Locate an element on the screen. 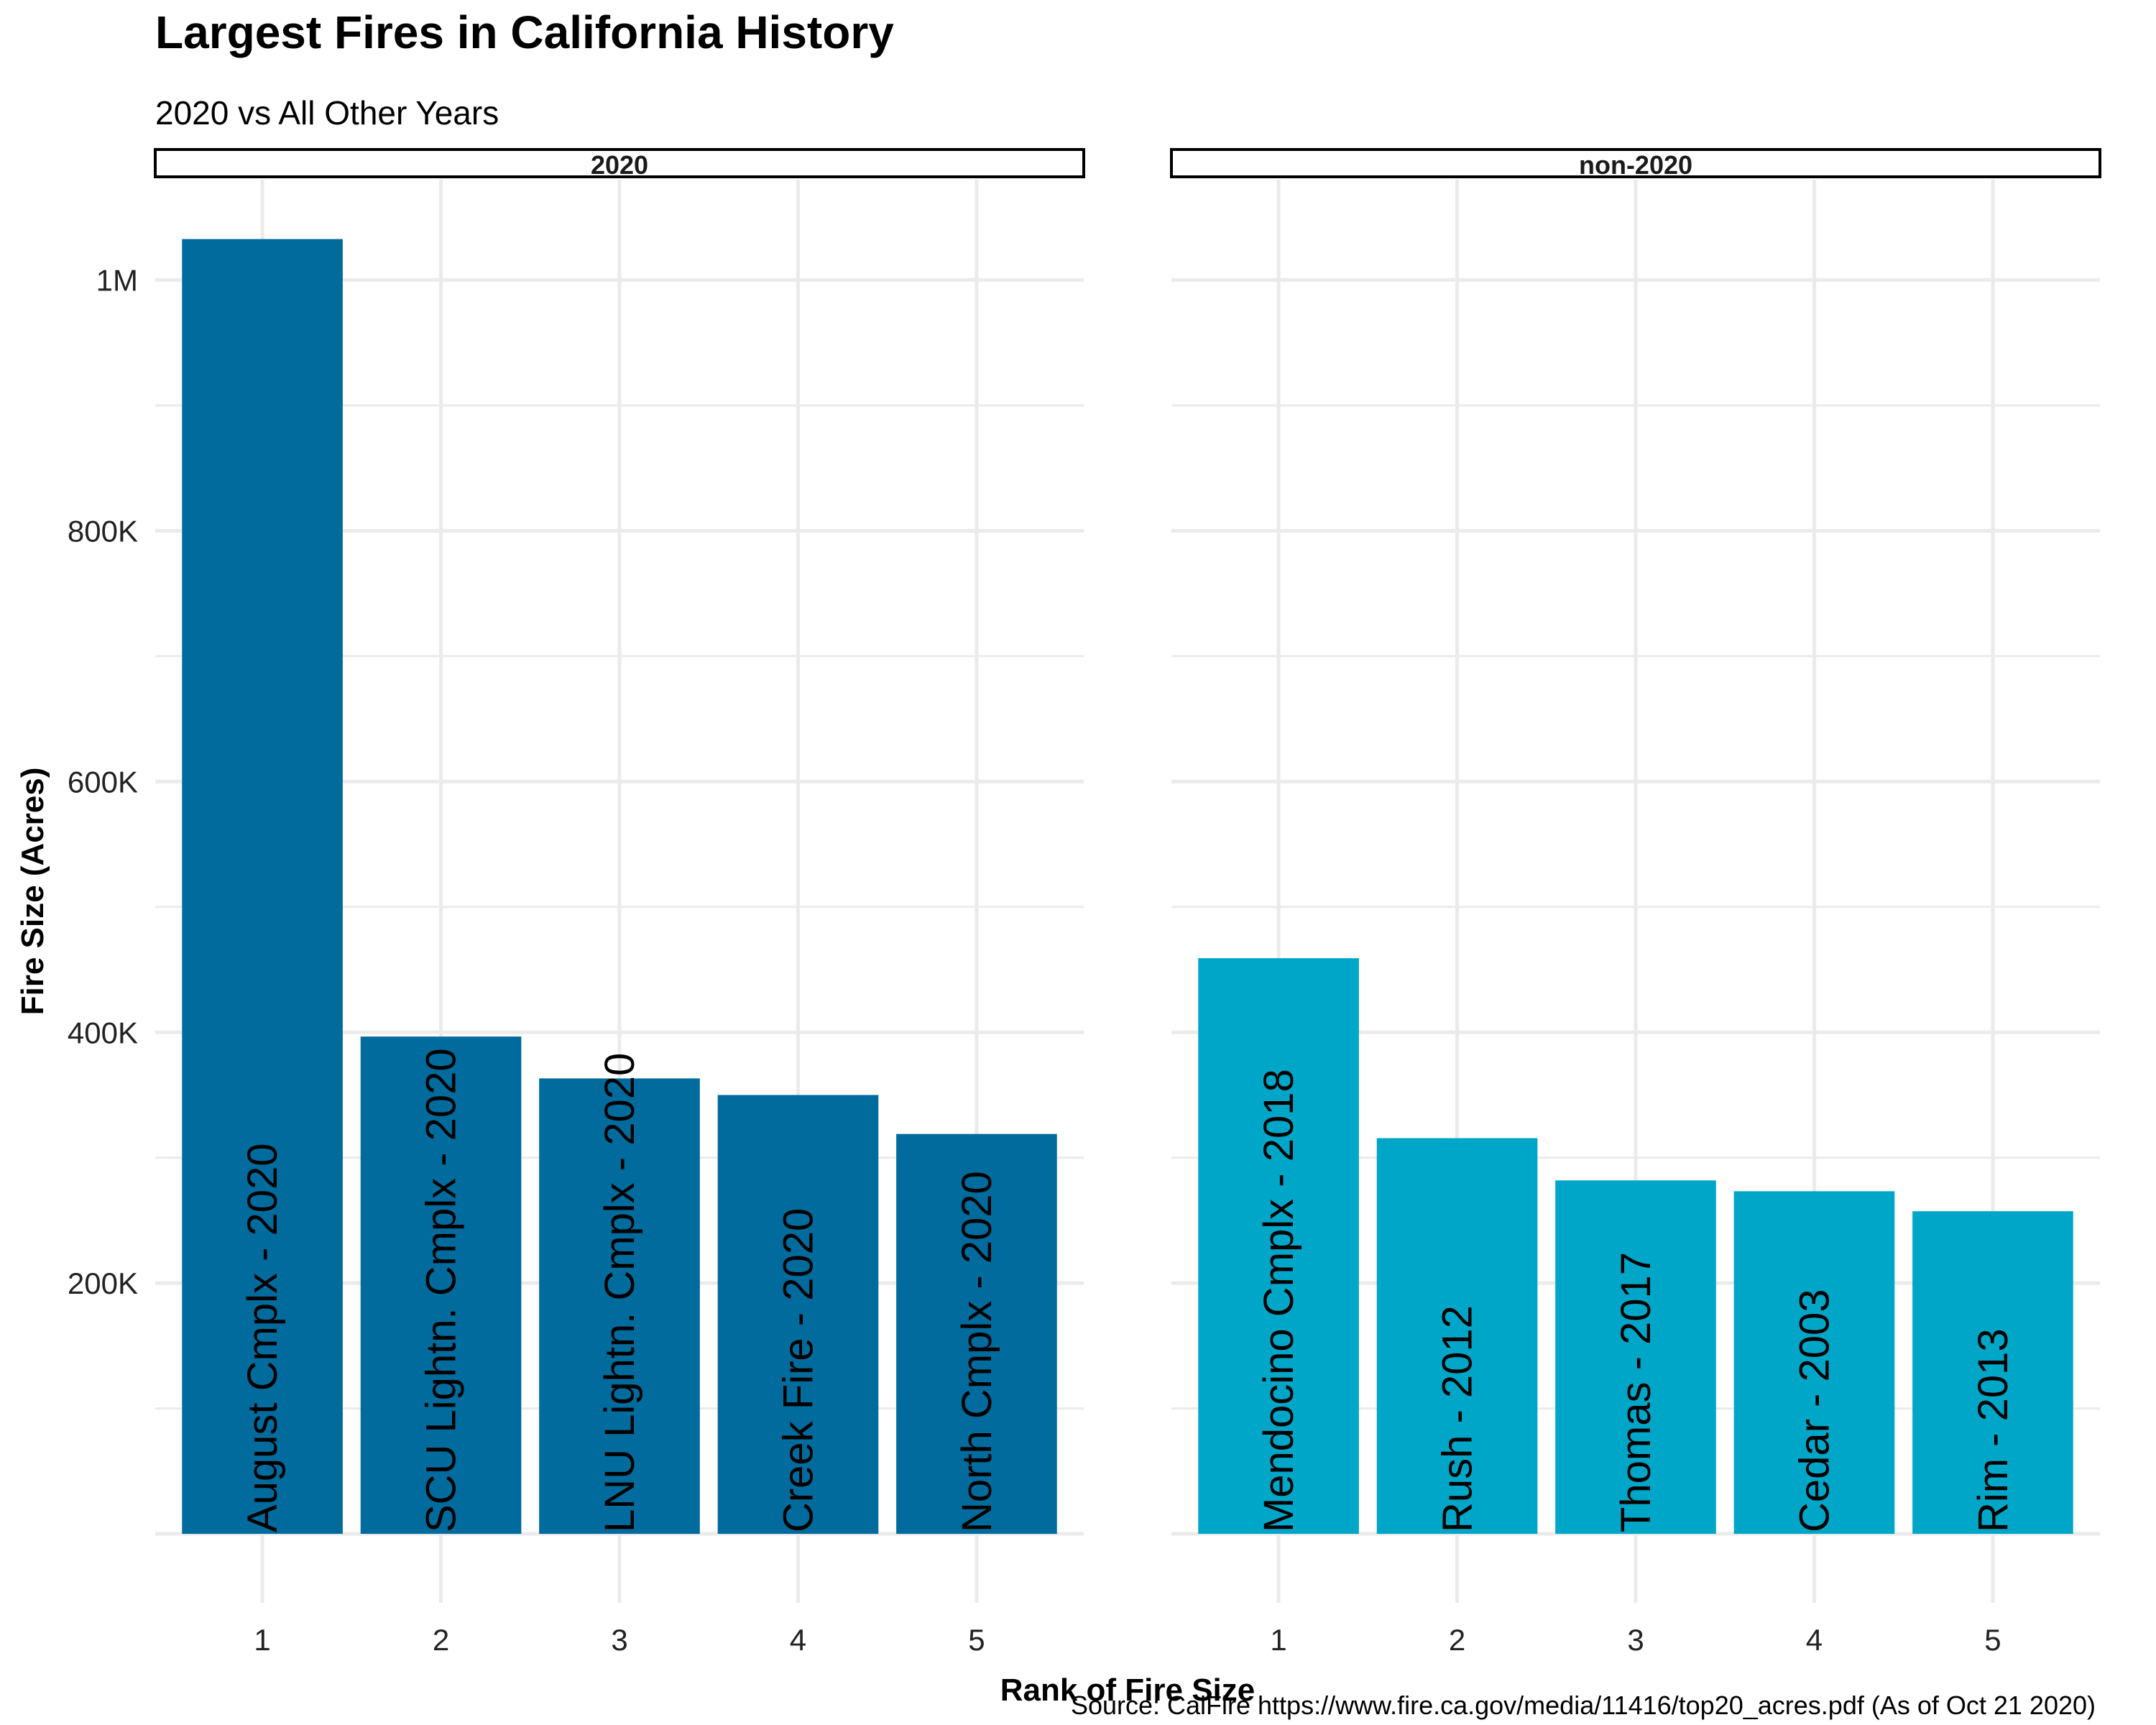 Image resolution: width=2156 pixels, height=1725 pixels. facet-strip-label: non-2020 is located at coordinates (1635, 165).